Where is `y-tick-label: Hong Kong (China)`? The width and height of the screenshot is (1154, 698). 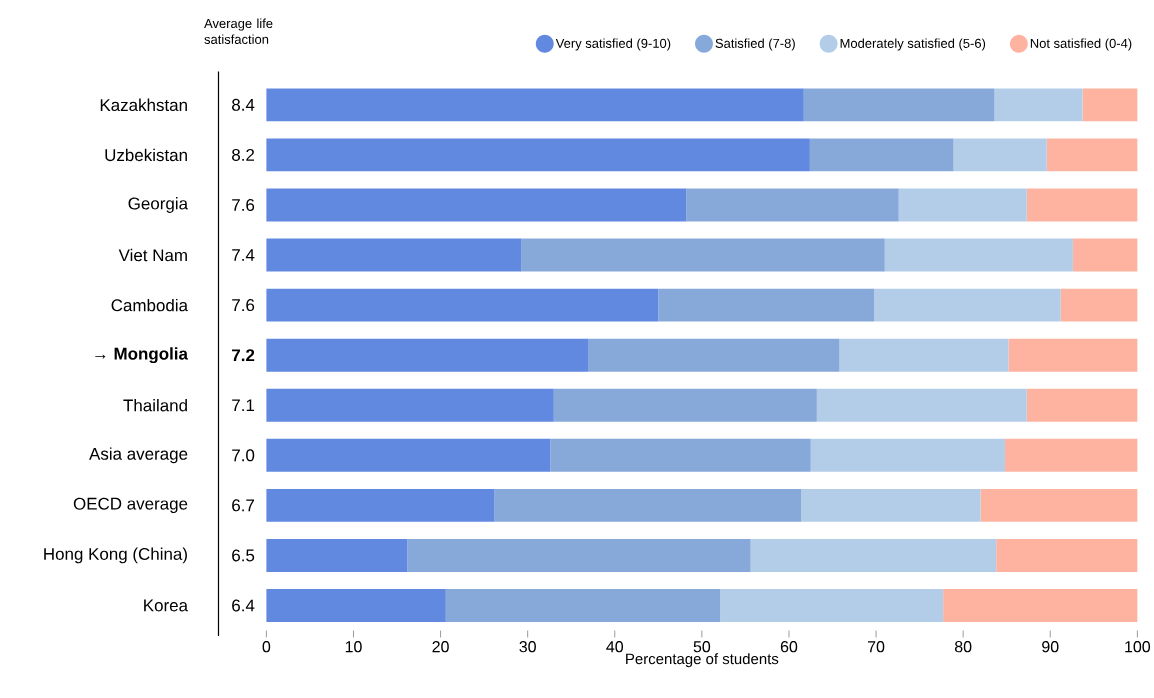
y-tick-label: Hong Kong (China) is located at coordinates (115, 555).